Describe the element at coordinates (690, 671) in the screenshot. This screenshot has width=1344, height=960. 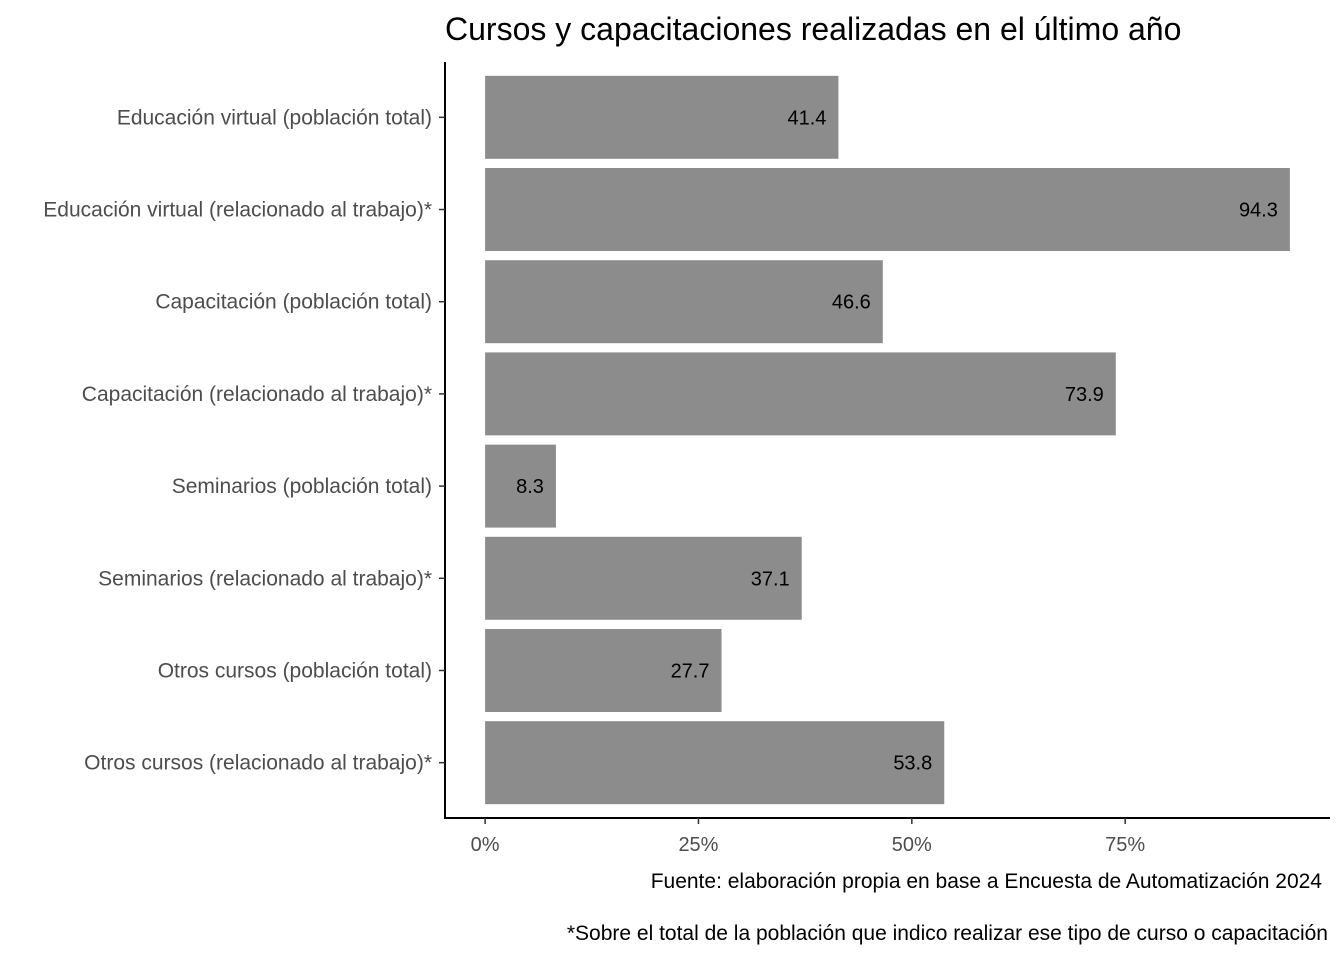
I see `data-label-otros-cursos-poblacion-total: 27.7` at that location.